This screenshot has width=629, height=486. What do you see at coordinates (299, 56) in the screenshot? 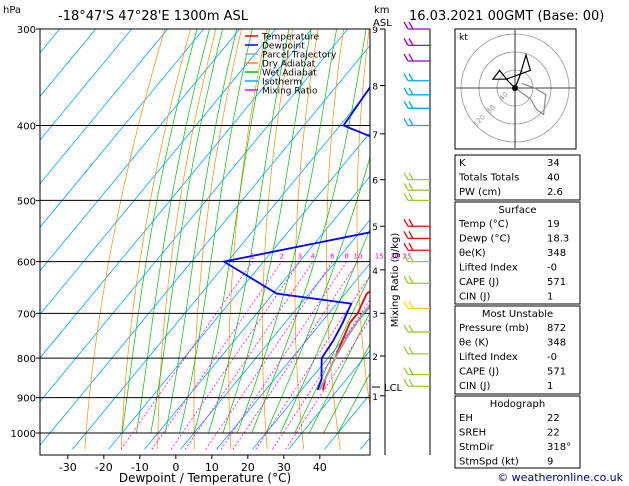
I see `legend-label: Parcel Trajectory` at bounding box center [299, 56].